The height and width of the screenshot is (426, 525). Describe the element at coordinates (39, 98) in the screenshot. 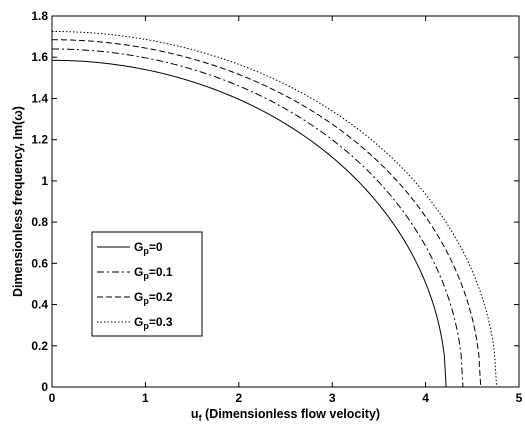

I see `y-tick-label: 1.4` at that location.